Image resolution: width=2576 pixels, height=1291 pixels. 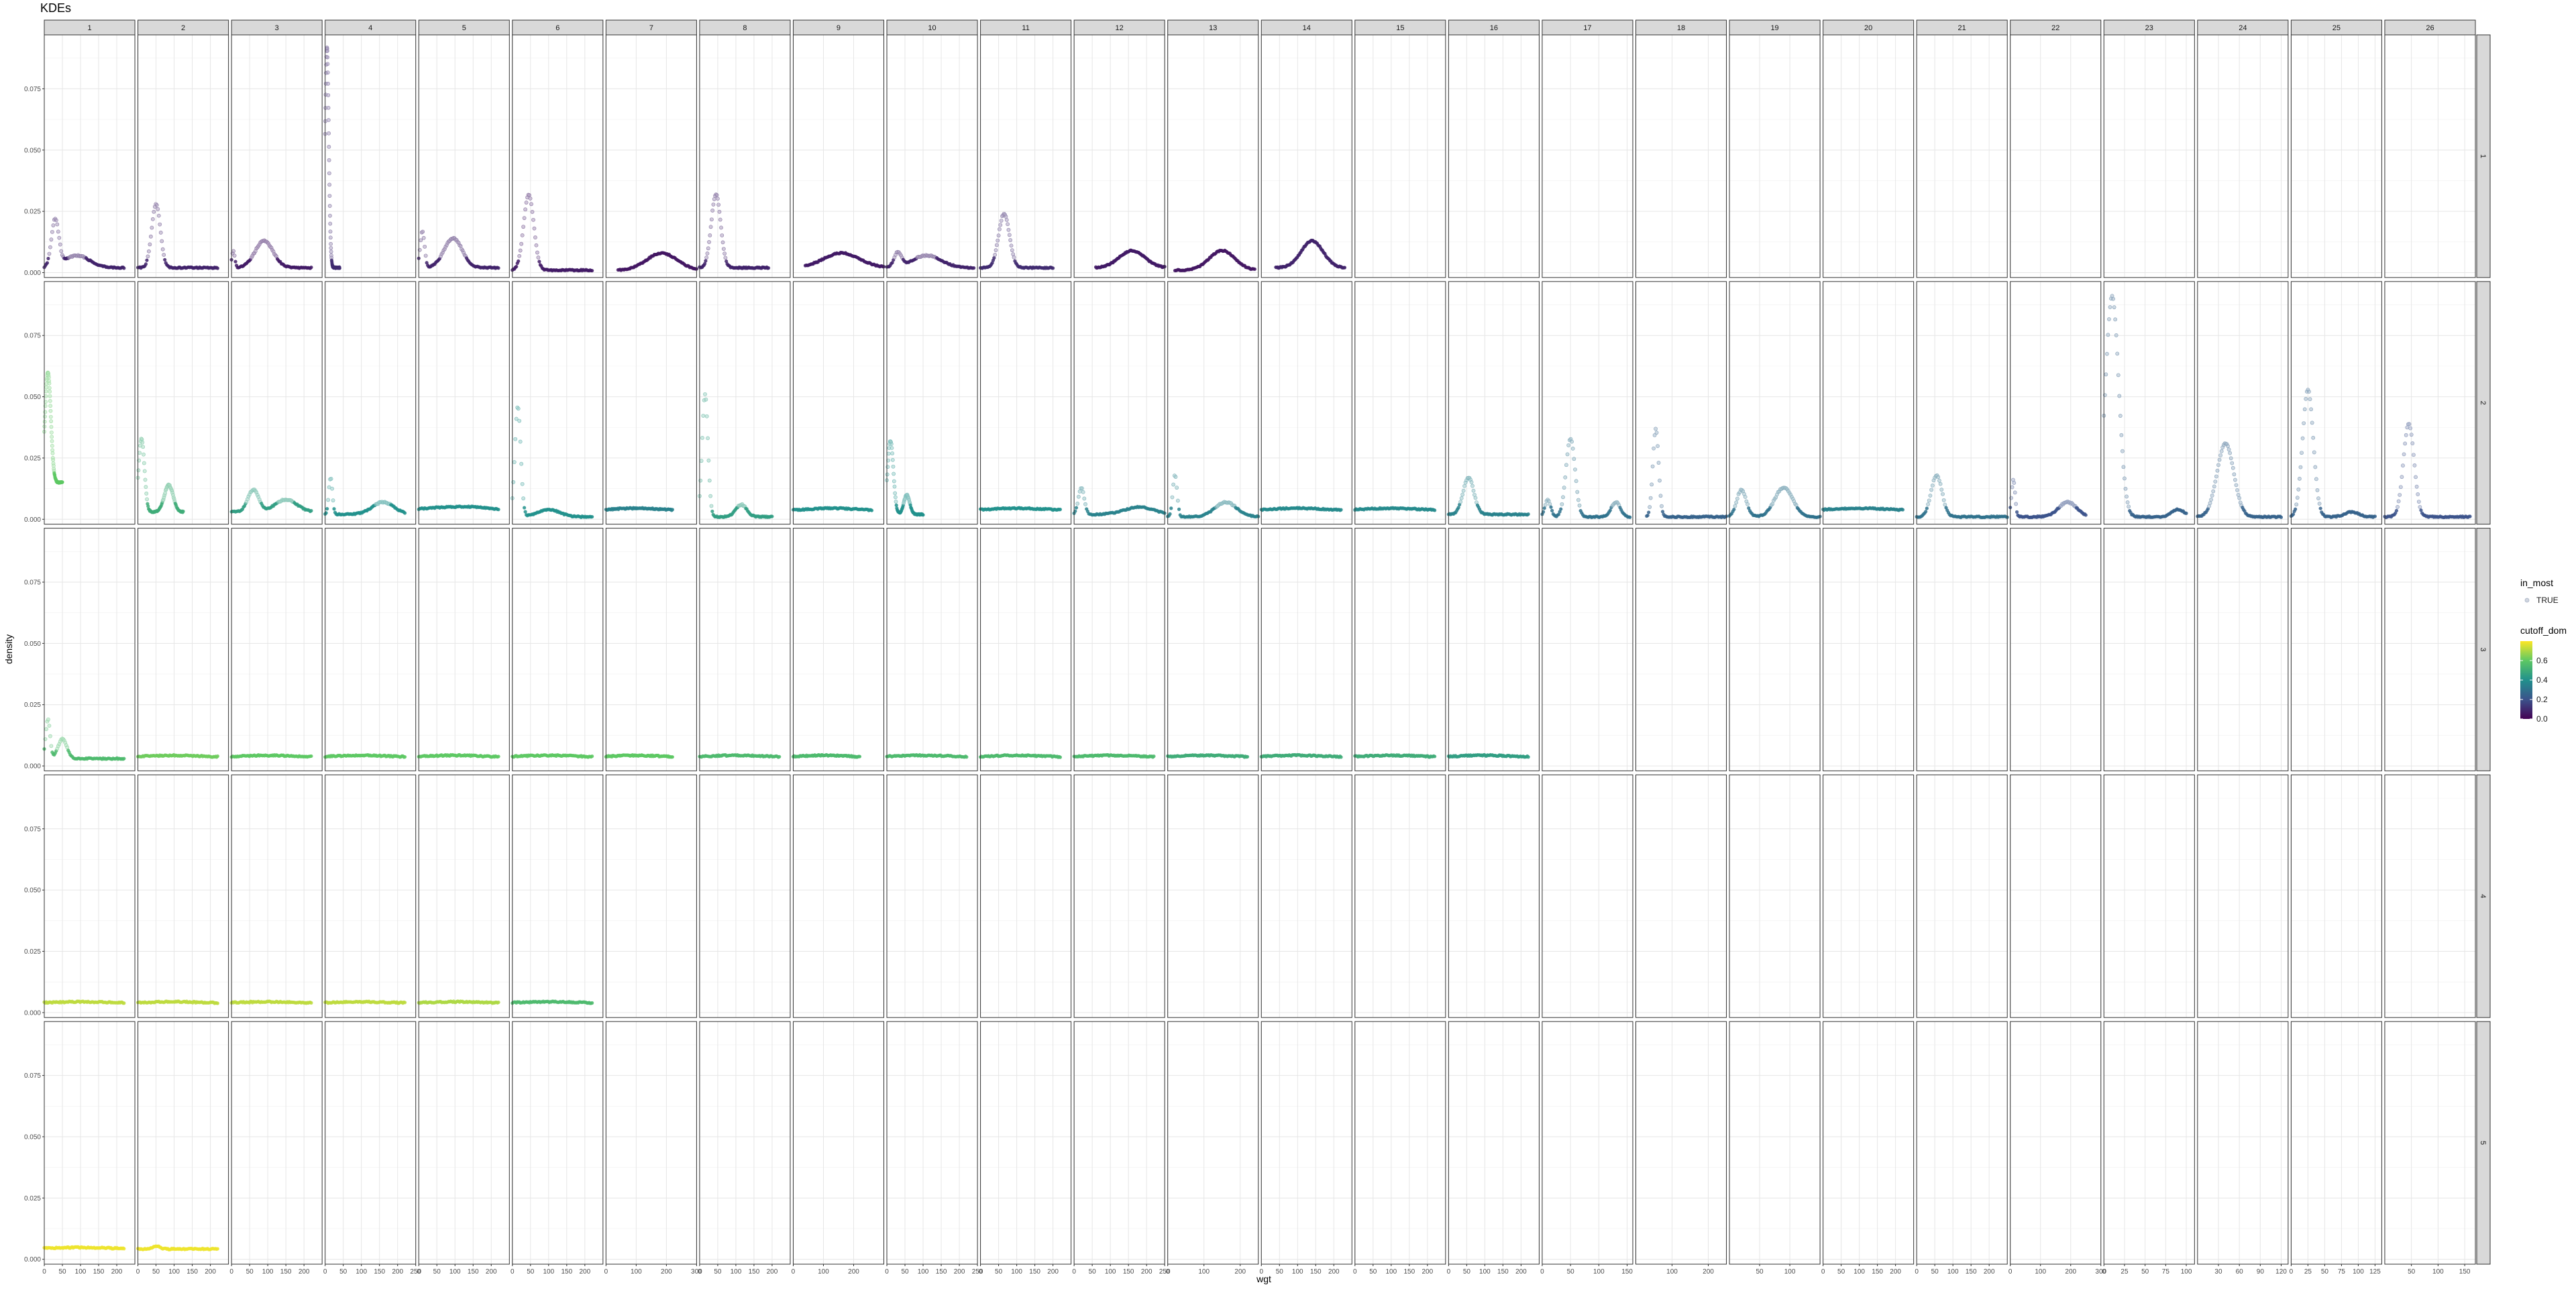 What do you see at coordinates (2149, 28) in the screenshot?
I see `facet-strip-col-label-23: 23` at bounding box center [2149, 28].